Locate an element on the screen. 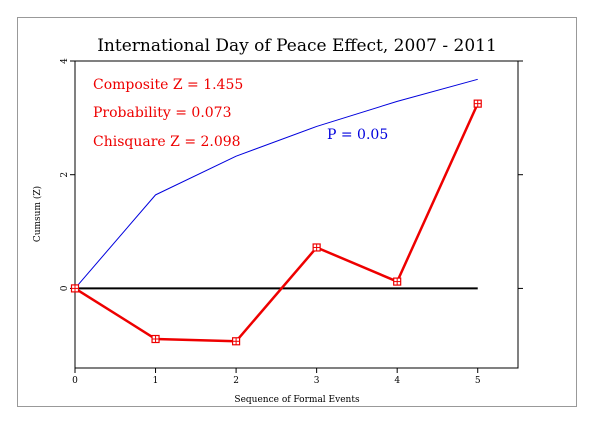 The width and height of the screenshot is (596, 427). x-tick-label: 4 is located at coordinates (397, 381).